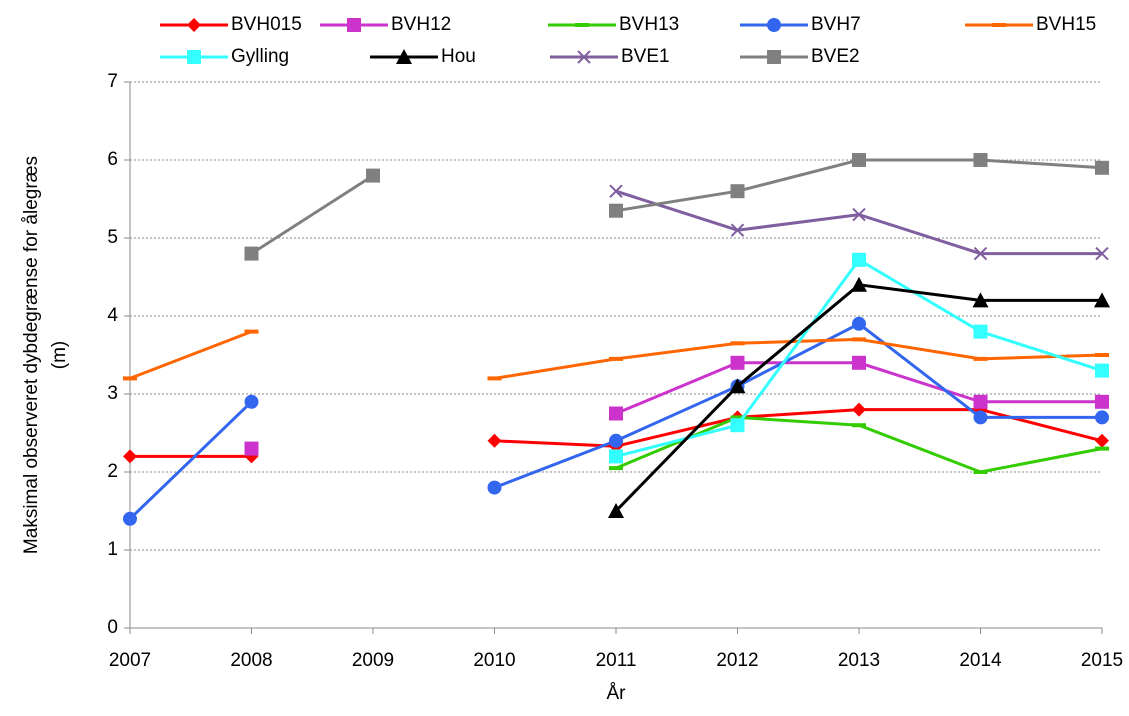 This screenshot has width=1129, height=716. What do you see at coordinates (1066, 24) in the screenshot?
I see `legend-label: BVH15` at bounding box center [1066, 24].